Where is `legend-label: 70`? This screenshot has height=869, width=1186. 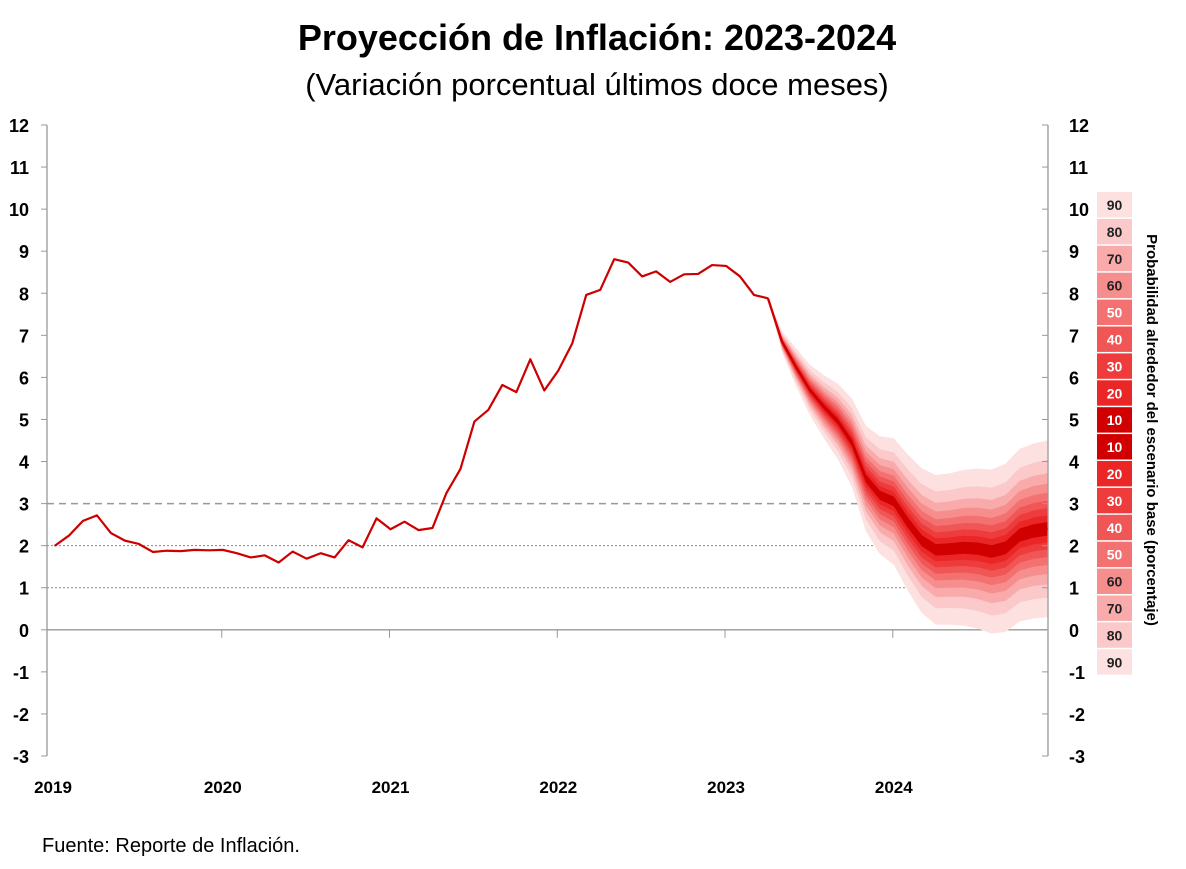 legend-label: 70 is located at coordinates (1115, 259).